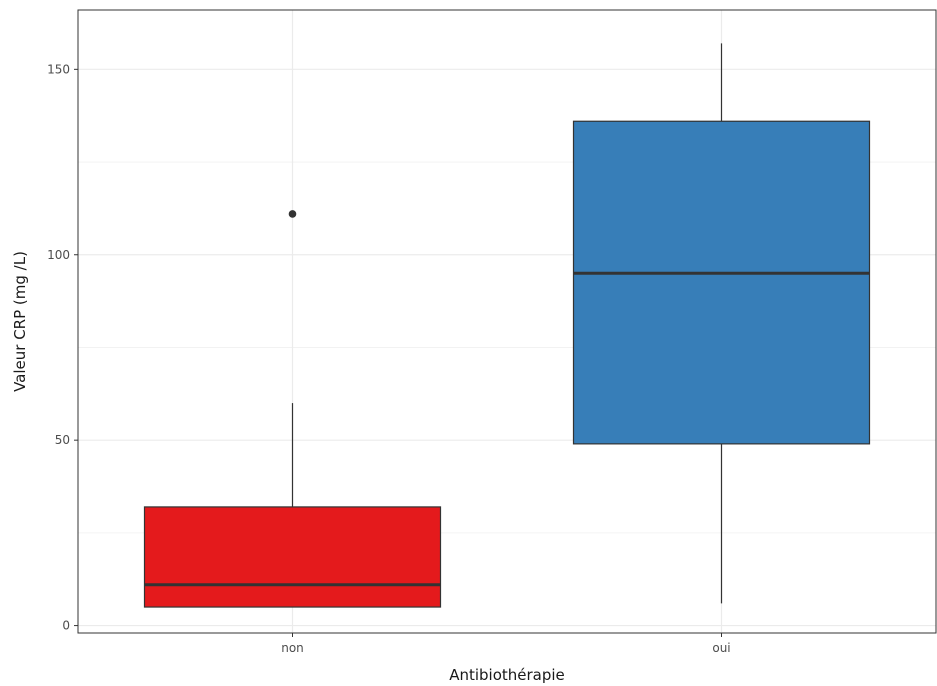 The width and height of the screenshot is (937, 686). Describe the element at coordinates (63, 321) in the screenshot. I see `y-axis: 0 50 100 150` at that location.